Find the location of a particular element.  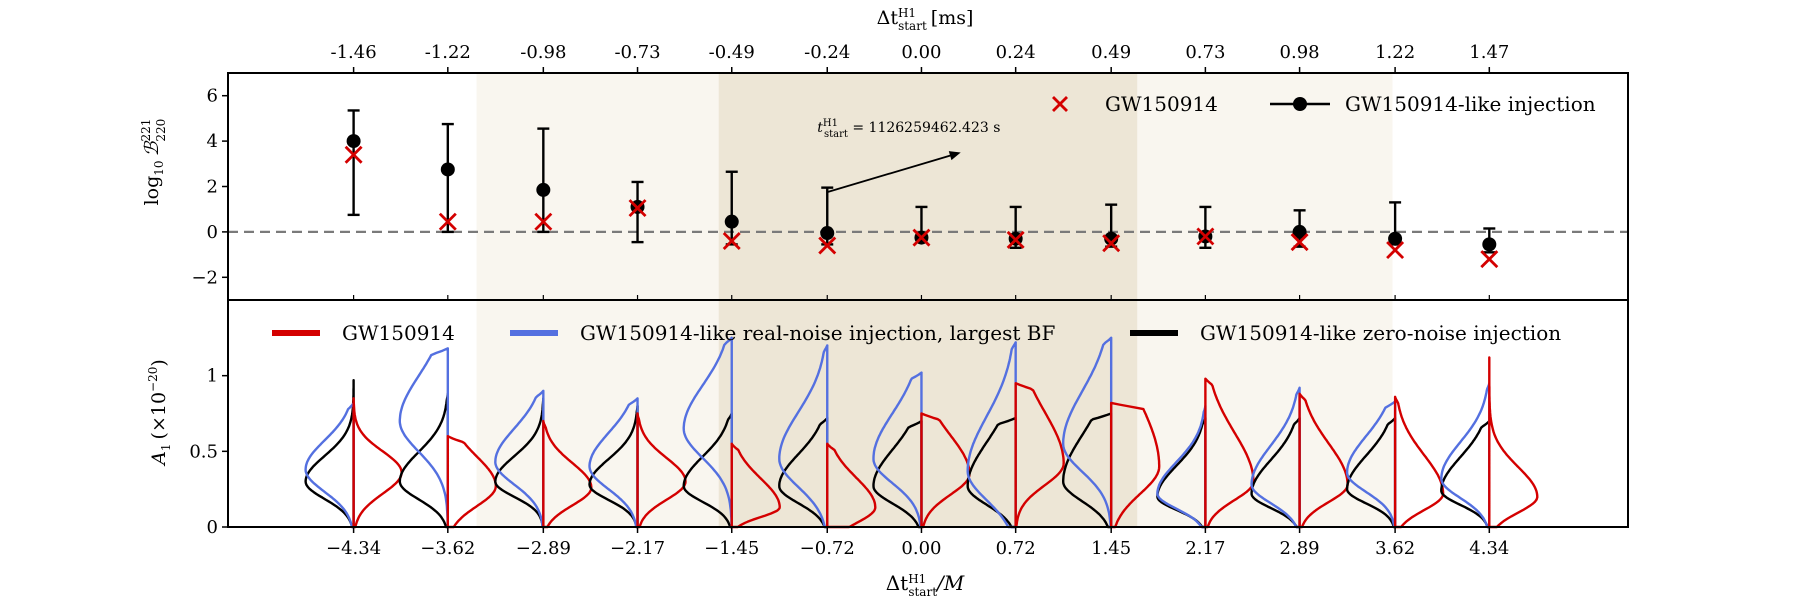

bottom-y-axis-label: A1(×10−20) is located at coordinates (159, 413).